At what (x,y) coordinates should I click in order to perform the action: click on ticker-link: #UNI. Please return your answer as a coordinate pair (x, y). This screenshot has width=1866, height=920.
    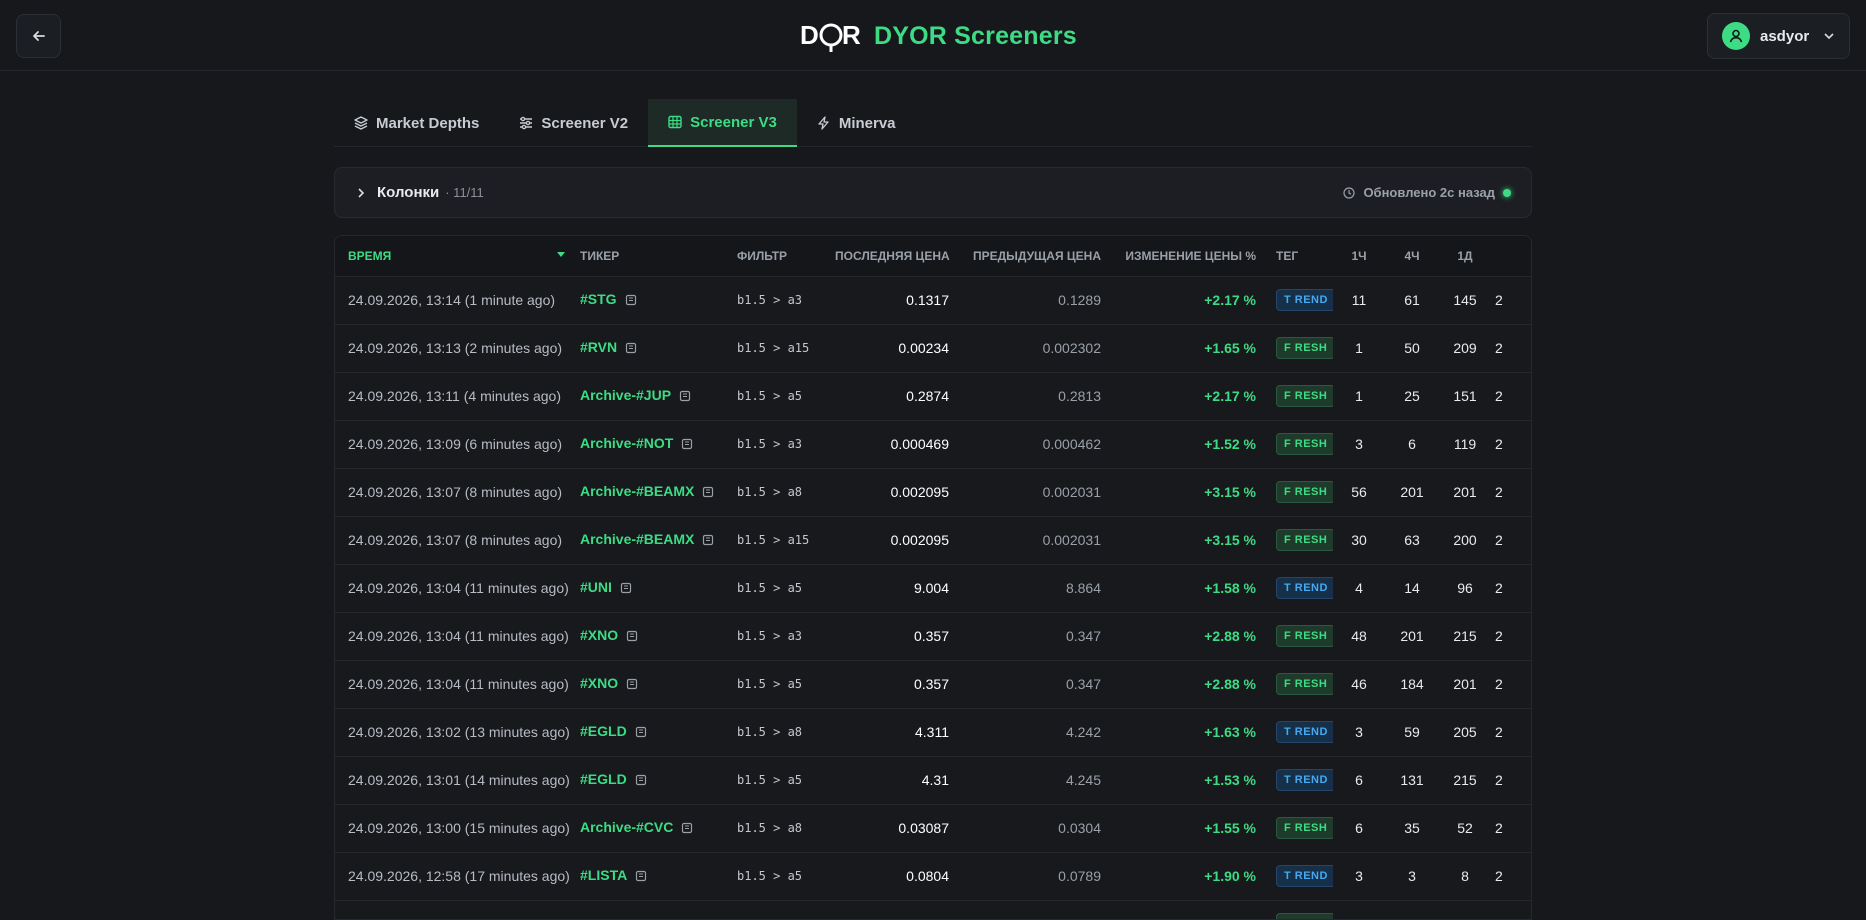
    Looking at the image, I should click on (596, 587).